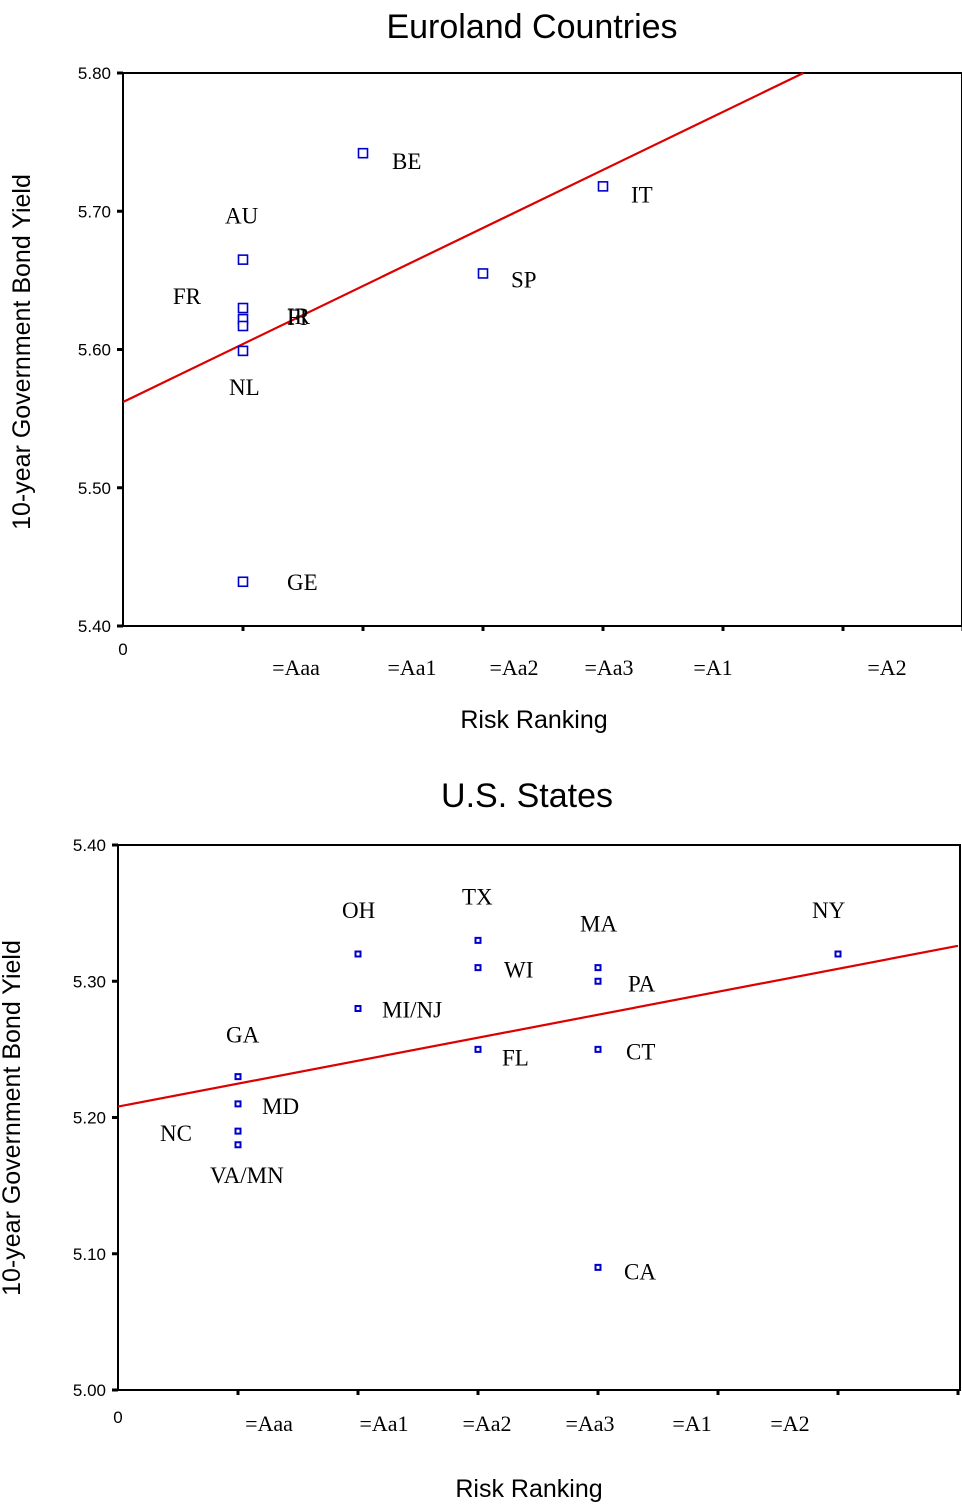 The height and width of the screenshot is (1506, 962). What do you see at coordinates (89, 1390) in the screenshot?
I see `y-tick-label: 5.00` at bounding box center [89, 1390].